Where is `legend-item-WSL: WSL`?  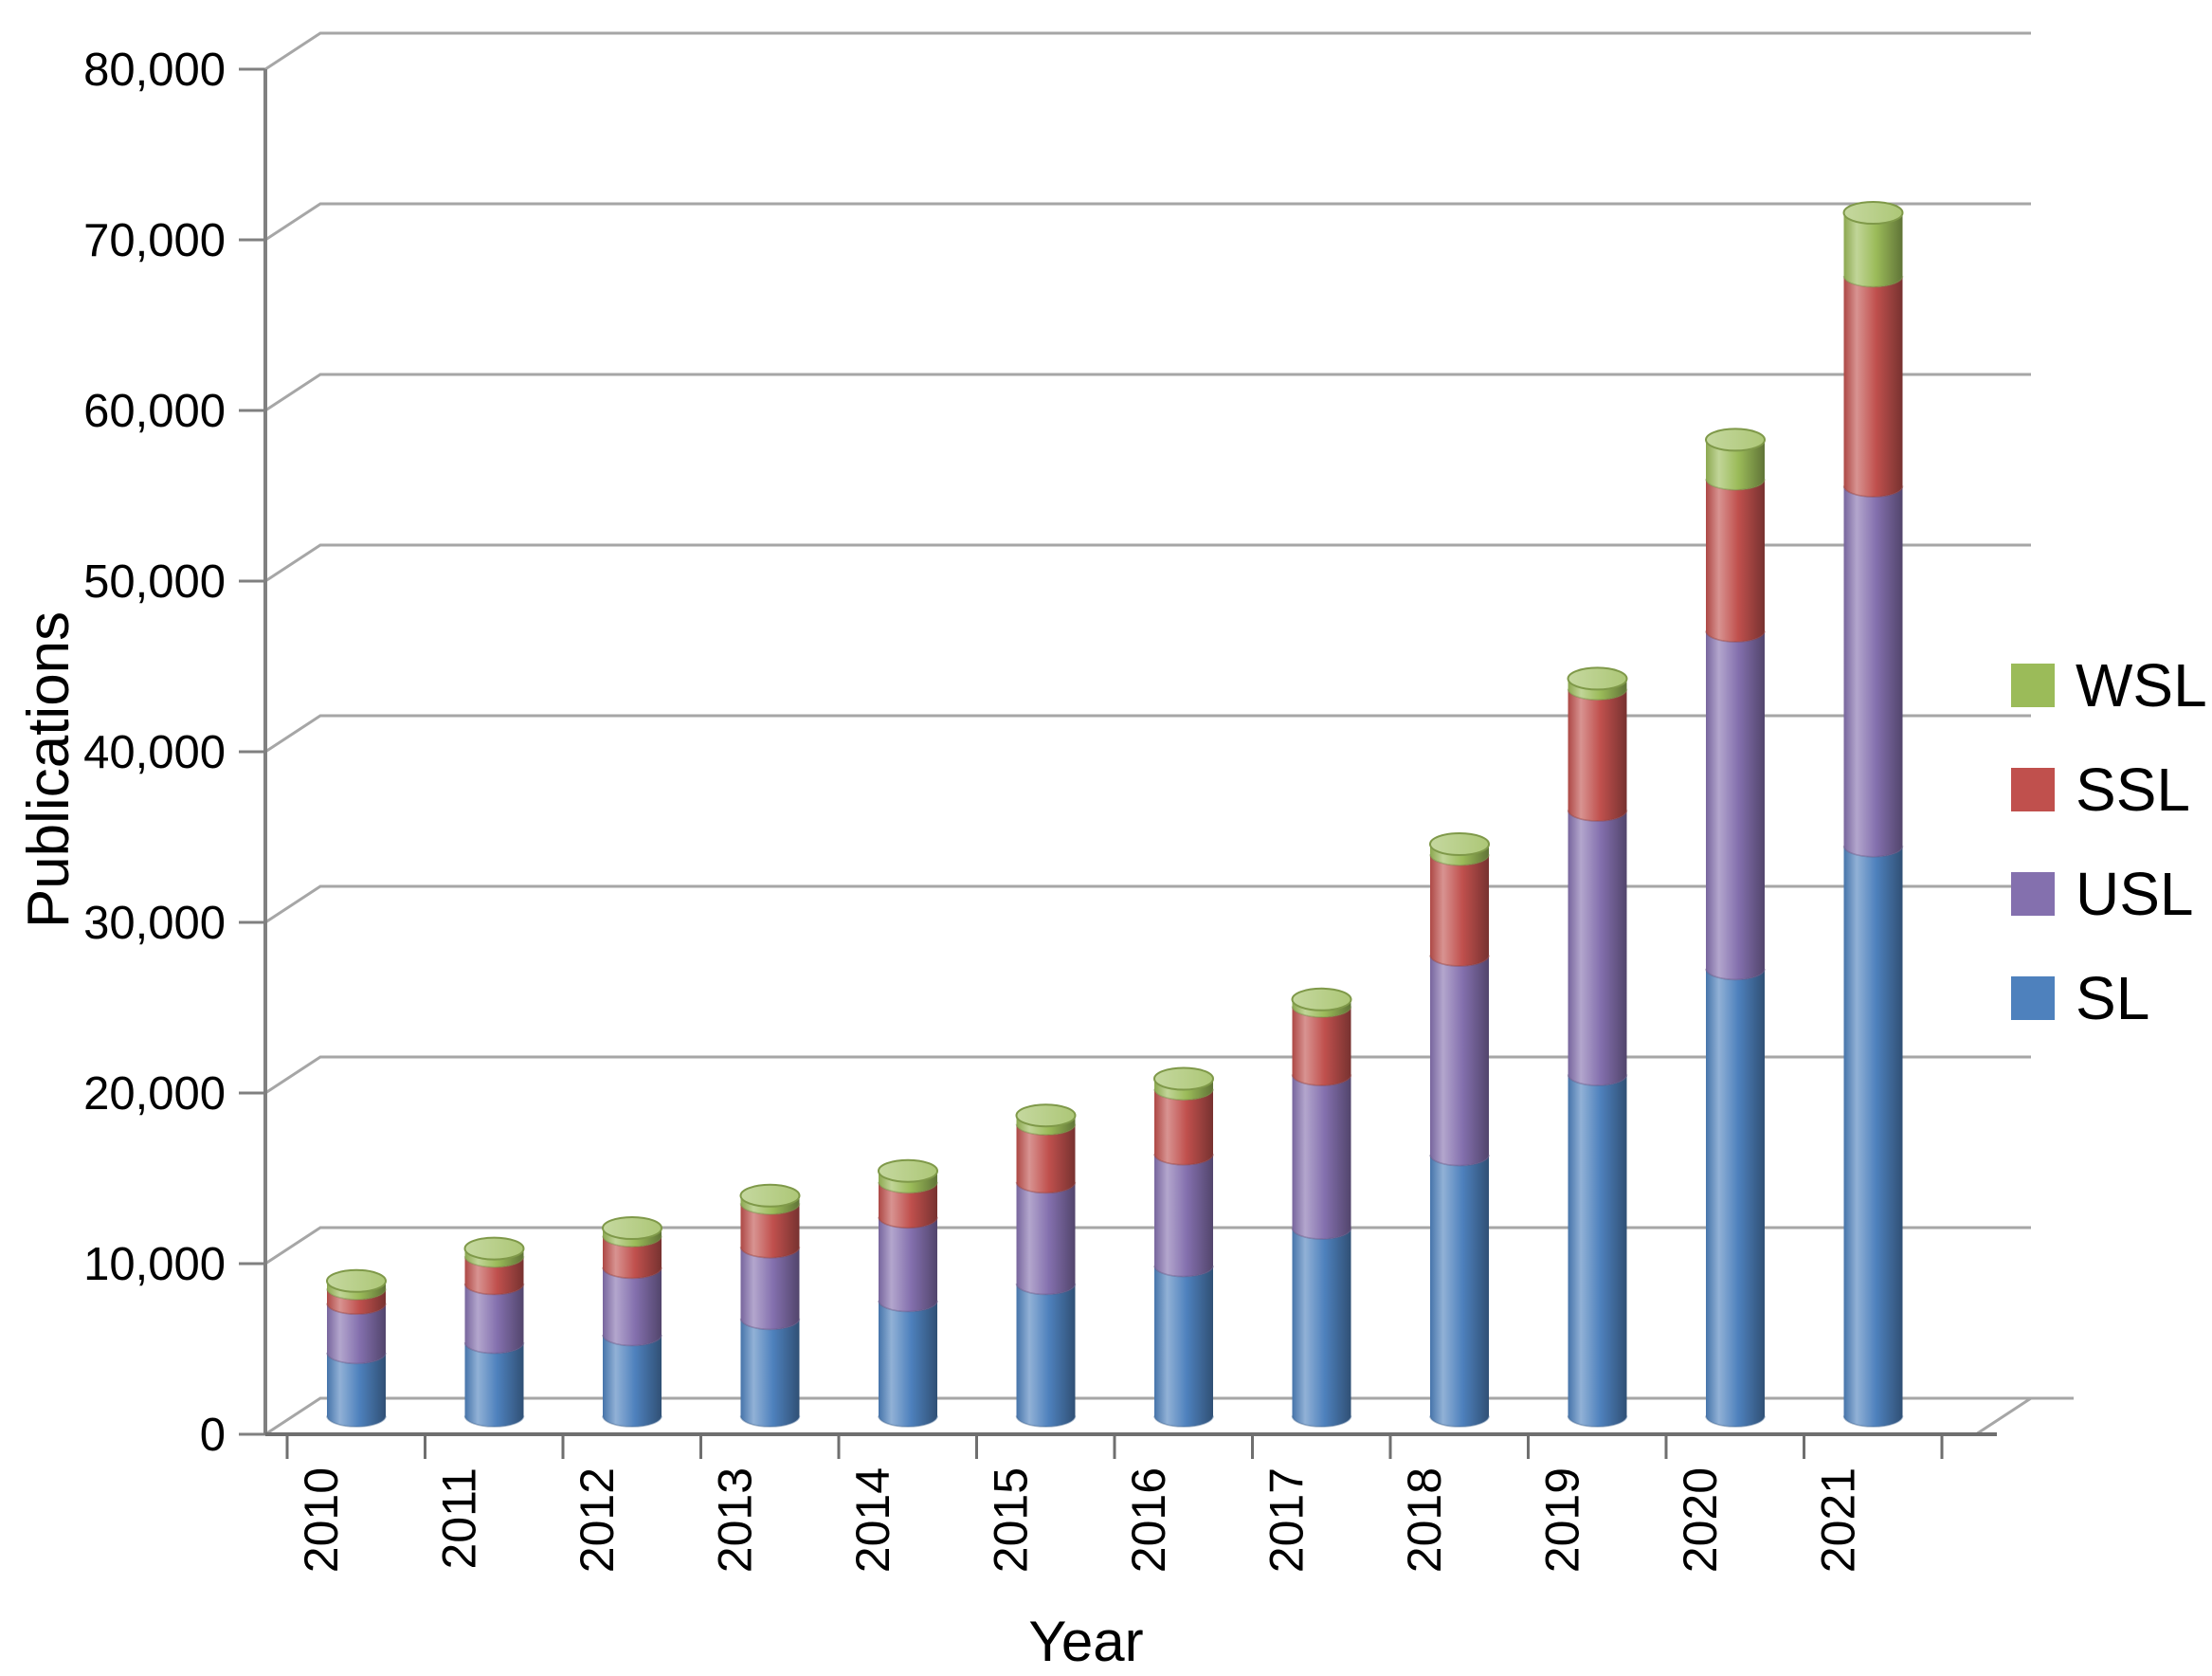
legend-item-WSL: WSL is located at coordinates (2109, 685).